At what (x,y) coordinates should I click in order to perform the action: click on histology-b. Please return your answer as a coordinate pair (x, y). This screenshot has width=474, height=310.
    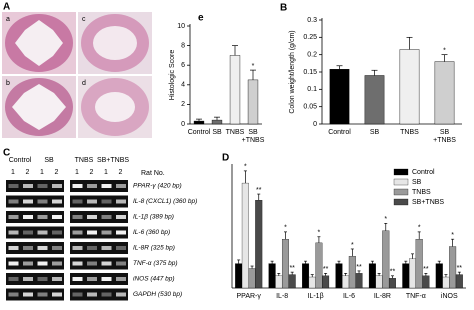
    Looking at the image, I should click on (39, 107).